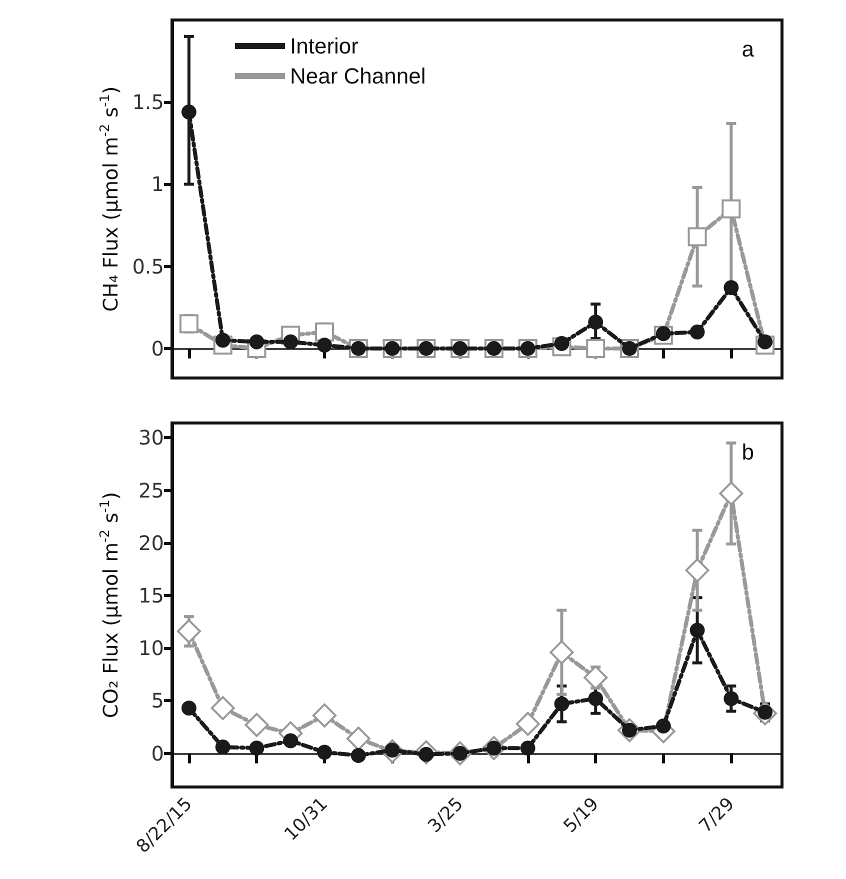 This screenshot has width=846, height=879. Describe the element at coordinates (748, 452) in the screenshot. I see `annotation: b` at that location.